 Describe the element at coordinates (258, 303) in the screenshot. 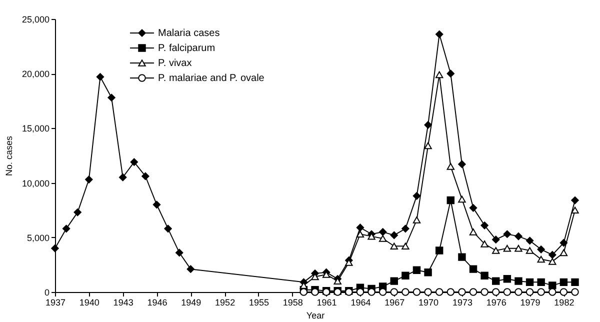

I see `x-tick-label: 1955` at that location.